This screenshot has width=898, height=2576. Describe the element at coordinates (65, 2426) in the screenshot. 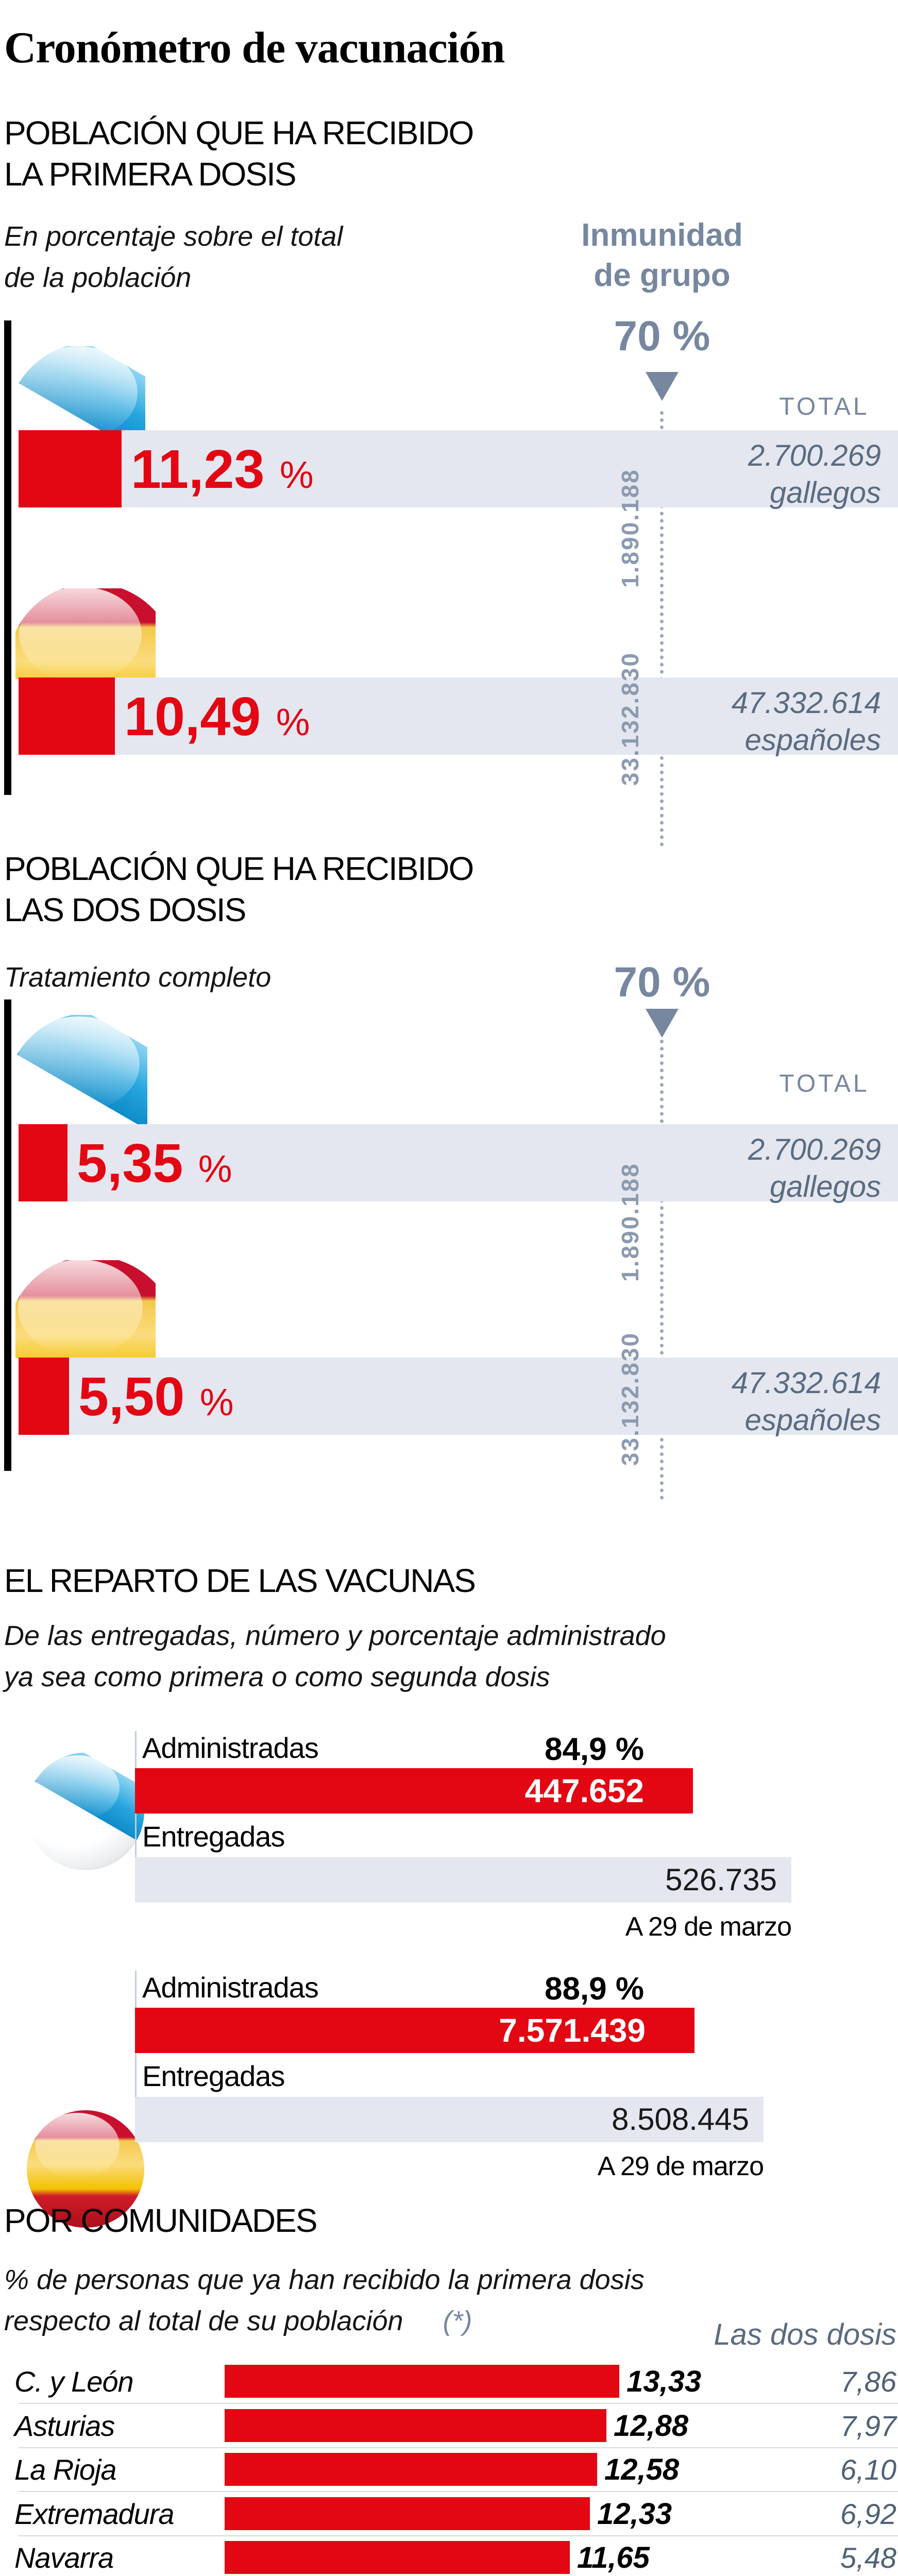

I see `community-name: Asturias` at that location.